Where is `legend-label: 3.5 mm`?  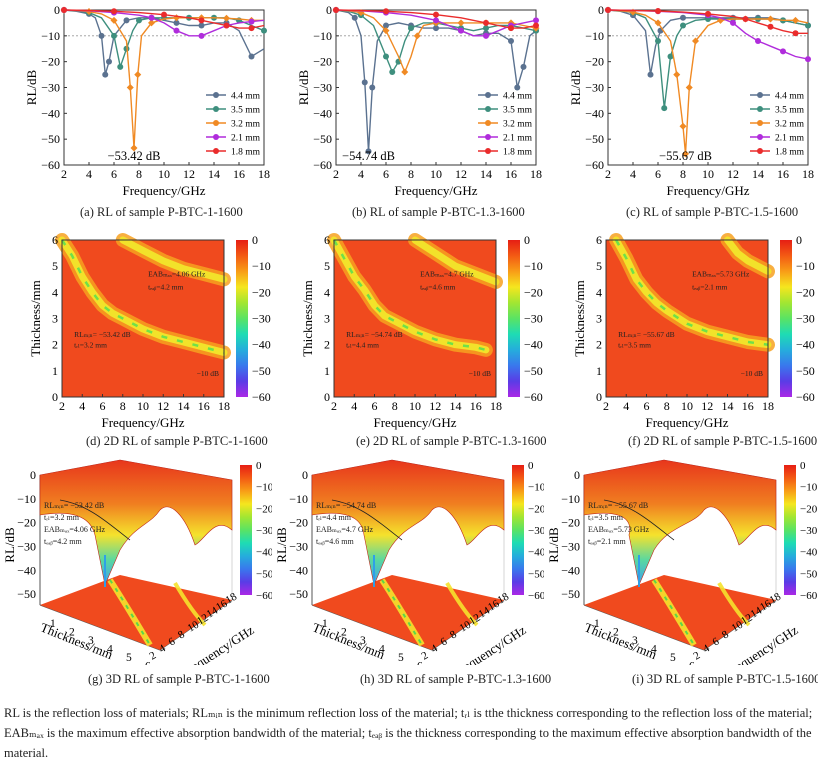
legend-label: 3.5 mm is located at coordinates (790, 111).